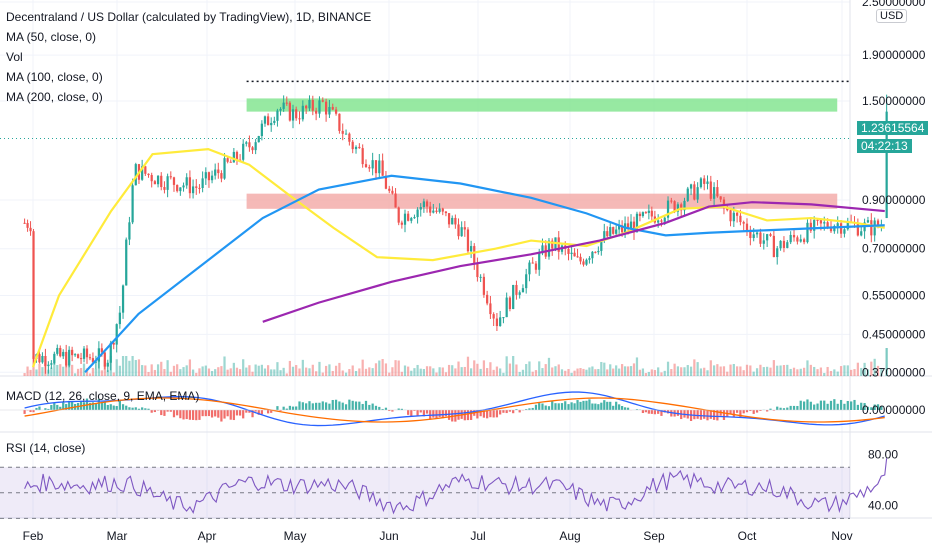 The image size is (932, 550). Describe the element at coordinates (573, 262) in the screenshot. I see `ma-line` at that location.